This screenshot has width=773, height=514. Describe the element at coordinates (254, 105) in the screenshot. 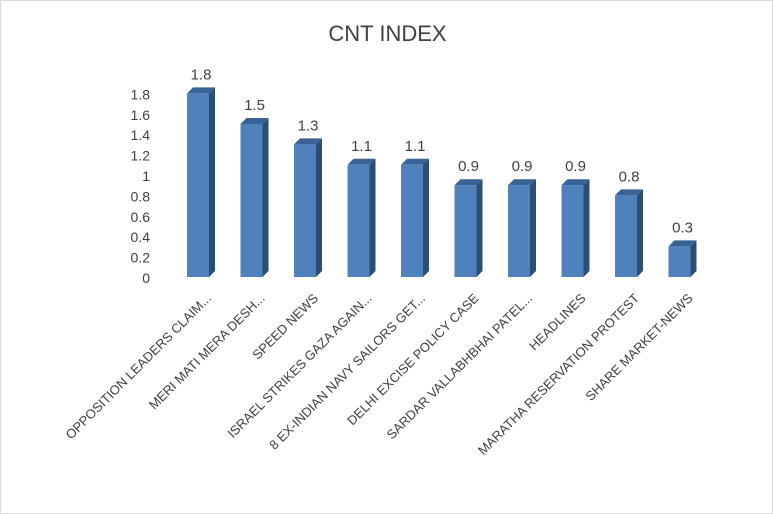

I see `bar-value-label: 1.5` at that location.